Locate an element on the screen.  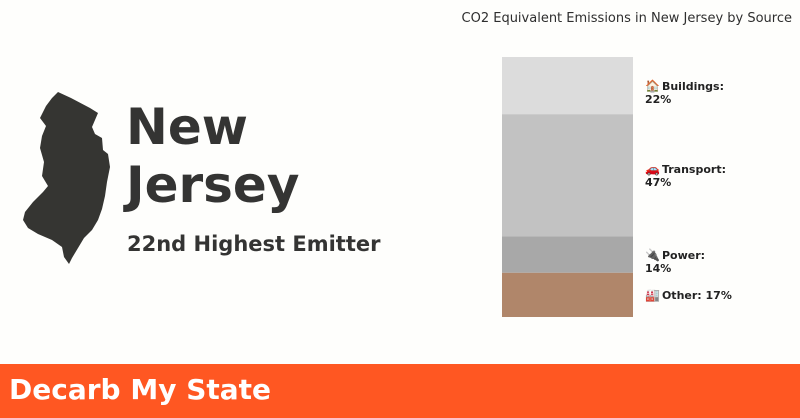
segment-label-text: Other: 17% is located at coordinates (696, 296).